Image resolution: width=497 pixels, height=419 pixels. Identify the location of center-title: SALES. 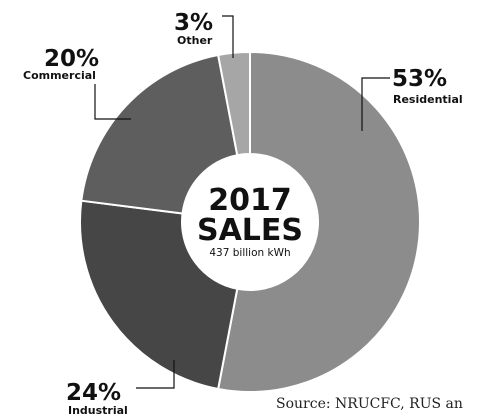
(250, 230).